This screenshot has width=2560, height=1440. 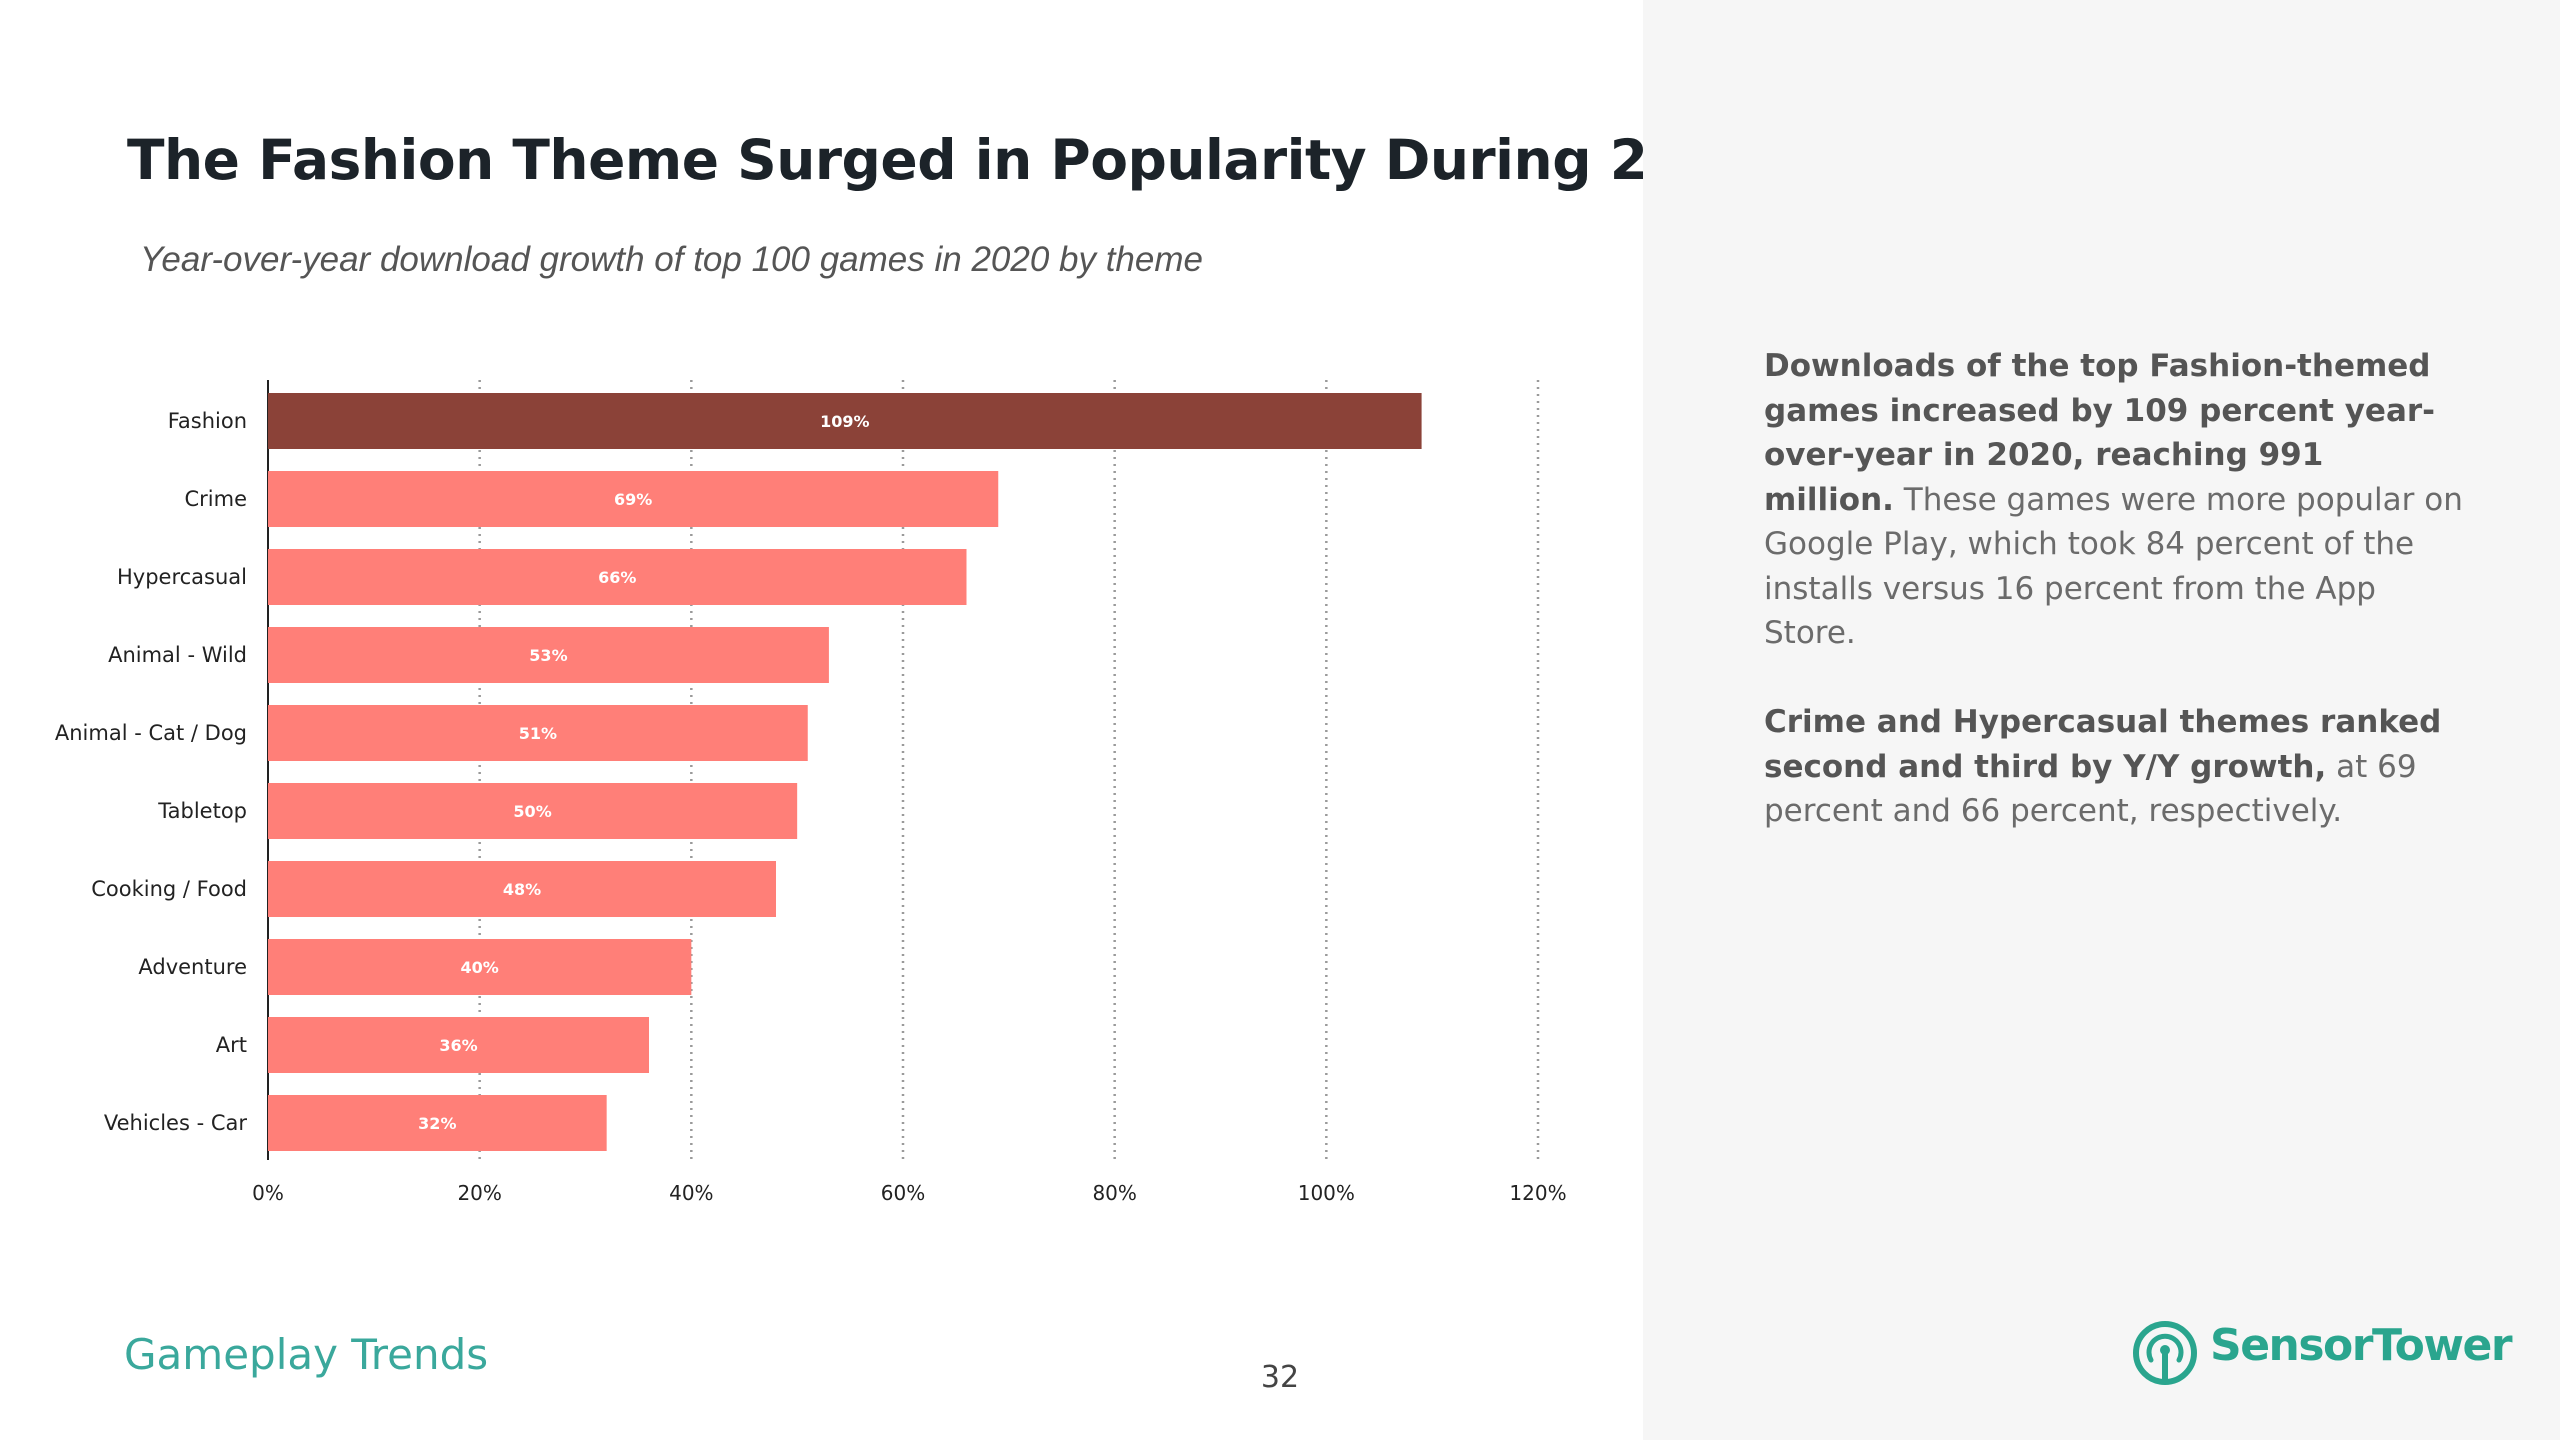 What do you see at coordinates (177, 655) in the screenshot?
I see `category-label: Animal - Wild` at bounding box center [177, 655].